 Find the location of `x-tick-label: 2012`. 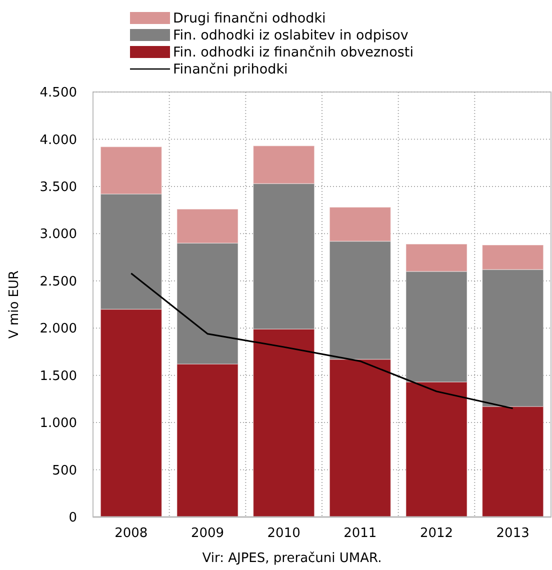

x-tick-label: 2012 is located at coordinates (437, 533).